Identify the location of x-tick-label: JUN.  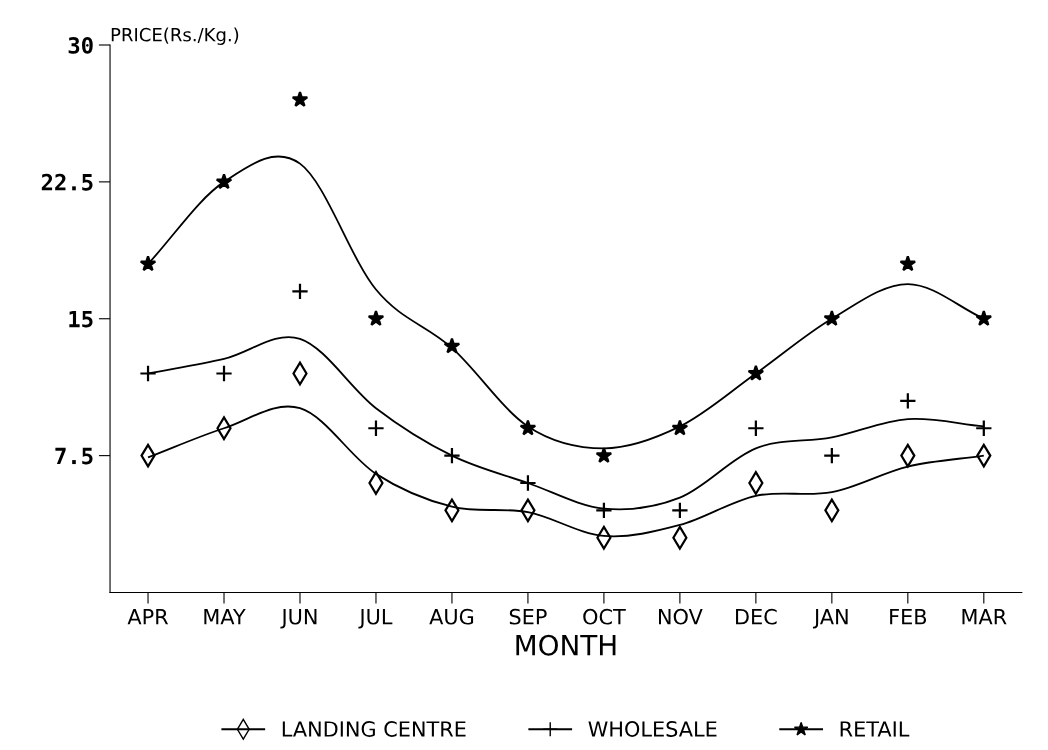
(298, 619).